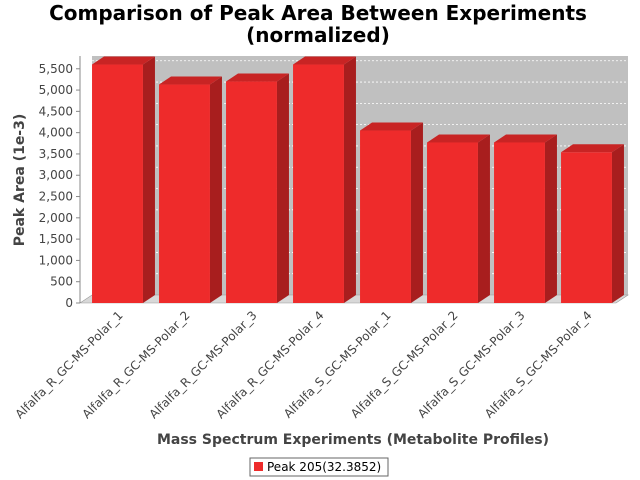 The image size is (640, 480). What do you see at coordinates (538, 364) in the screenshot?
I see `x-tick-label: Alfalfa_S_GC-MS-Polar_4` at bounding box center [538, 364].